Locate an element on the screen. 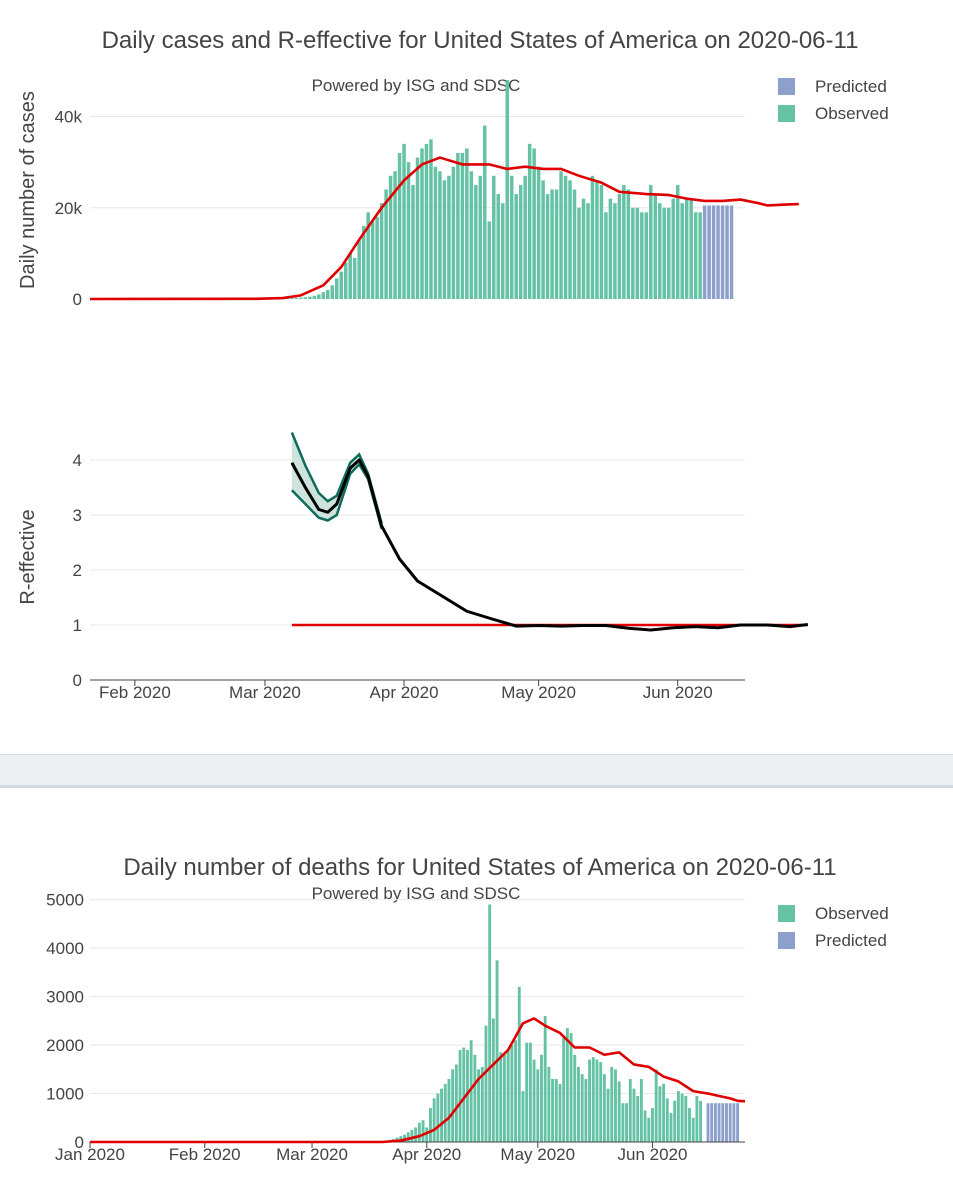  reff-lower-bound-line is located at coordinates (336, 496).